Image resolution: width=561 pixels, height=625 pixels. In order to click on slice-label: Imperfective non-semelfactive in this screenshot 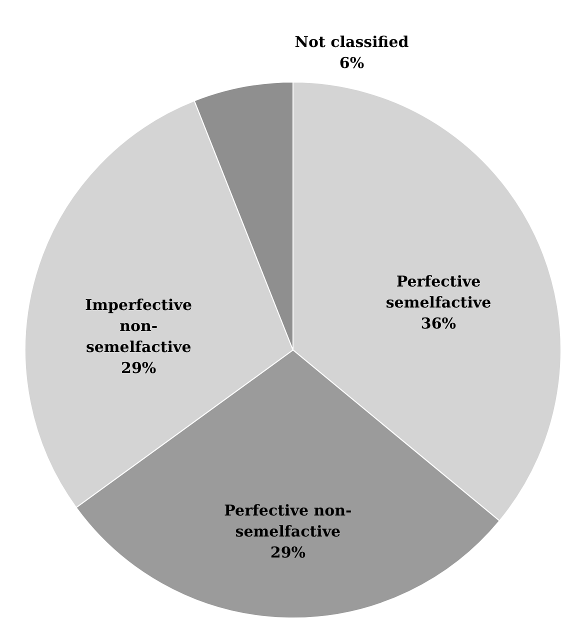, I will do `click(138, 326)`.